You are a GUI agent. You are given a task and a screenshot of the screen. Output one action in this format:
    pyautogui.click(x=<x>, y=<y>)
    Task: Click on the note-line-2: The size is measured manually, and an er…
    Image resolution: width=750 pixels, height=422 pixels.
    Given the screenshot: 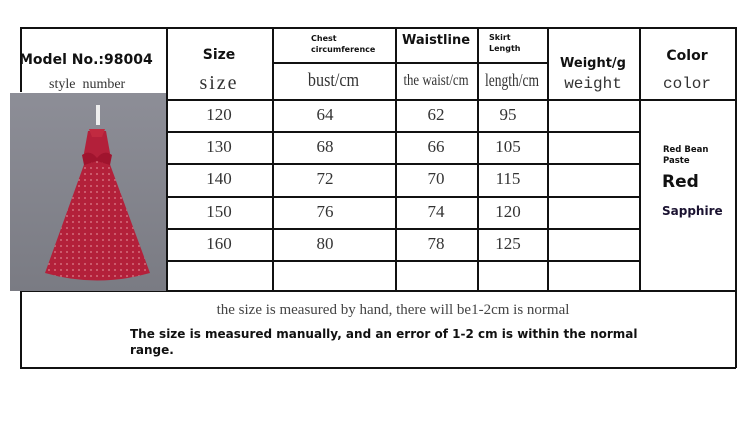 What is the action you would take?
    pyautogui.click(x=384, y=342)
    